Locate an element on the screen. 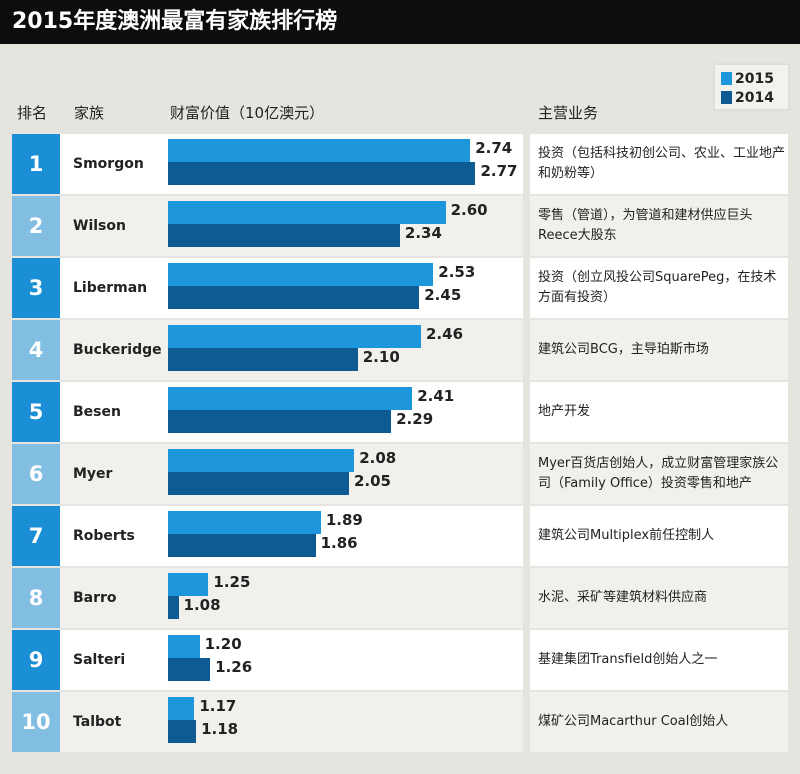 Image resolution: width=800 pixels, height=774 pixels. bar-group: 2.53 2.45 is located at coordinates (342, 288).